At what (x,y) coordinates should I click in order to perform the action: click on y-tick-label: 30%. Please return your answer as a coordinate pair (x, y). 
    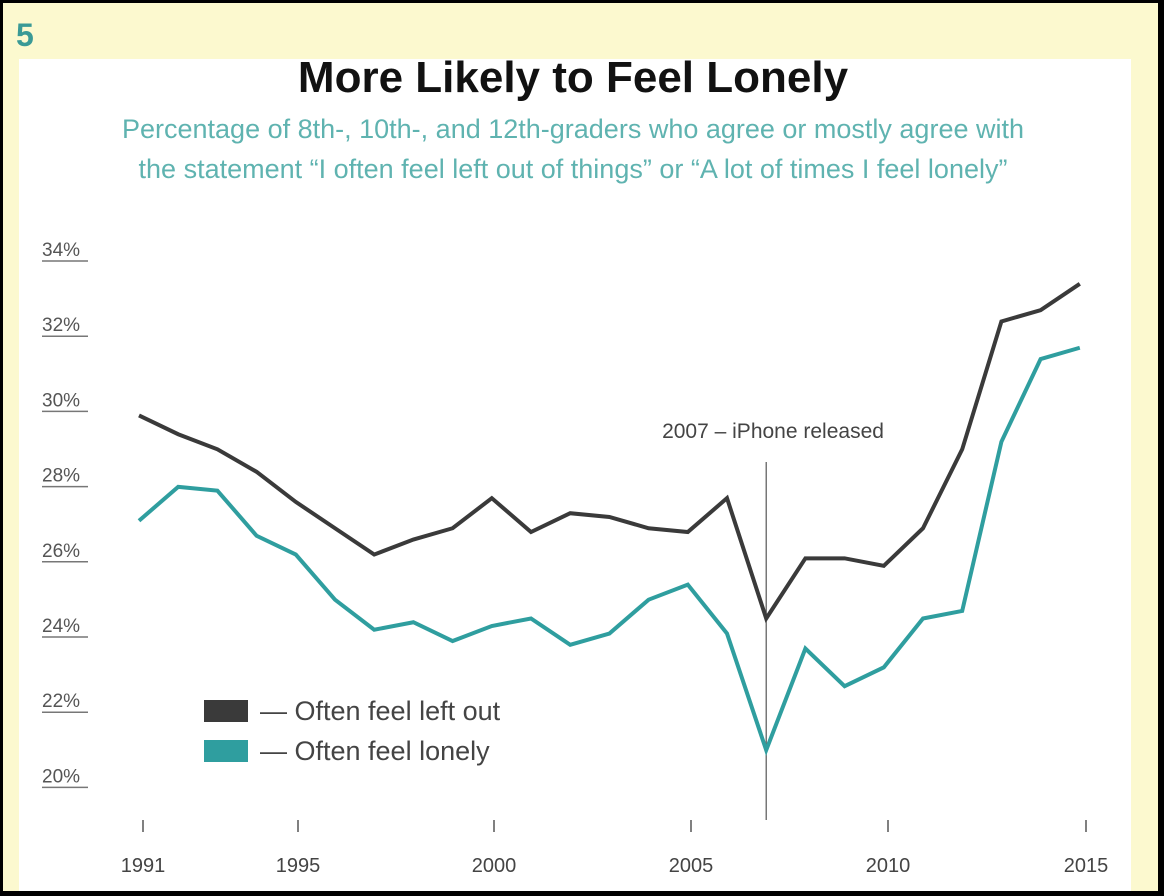
    Looking at the image, I should click on (61, 400).